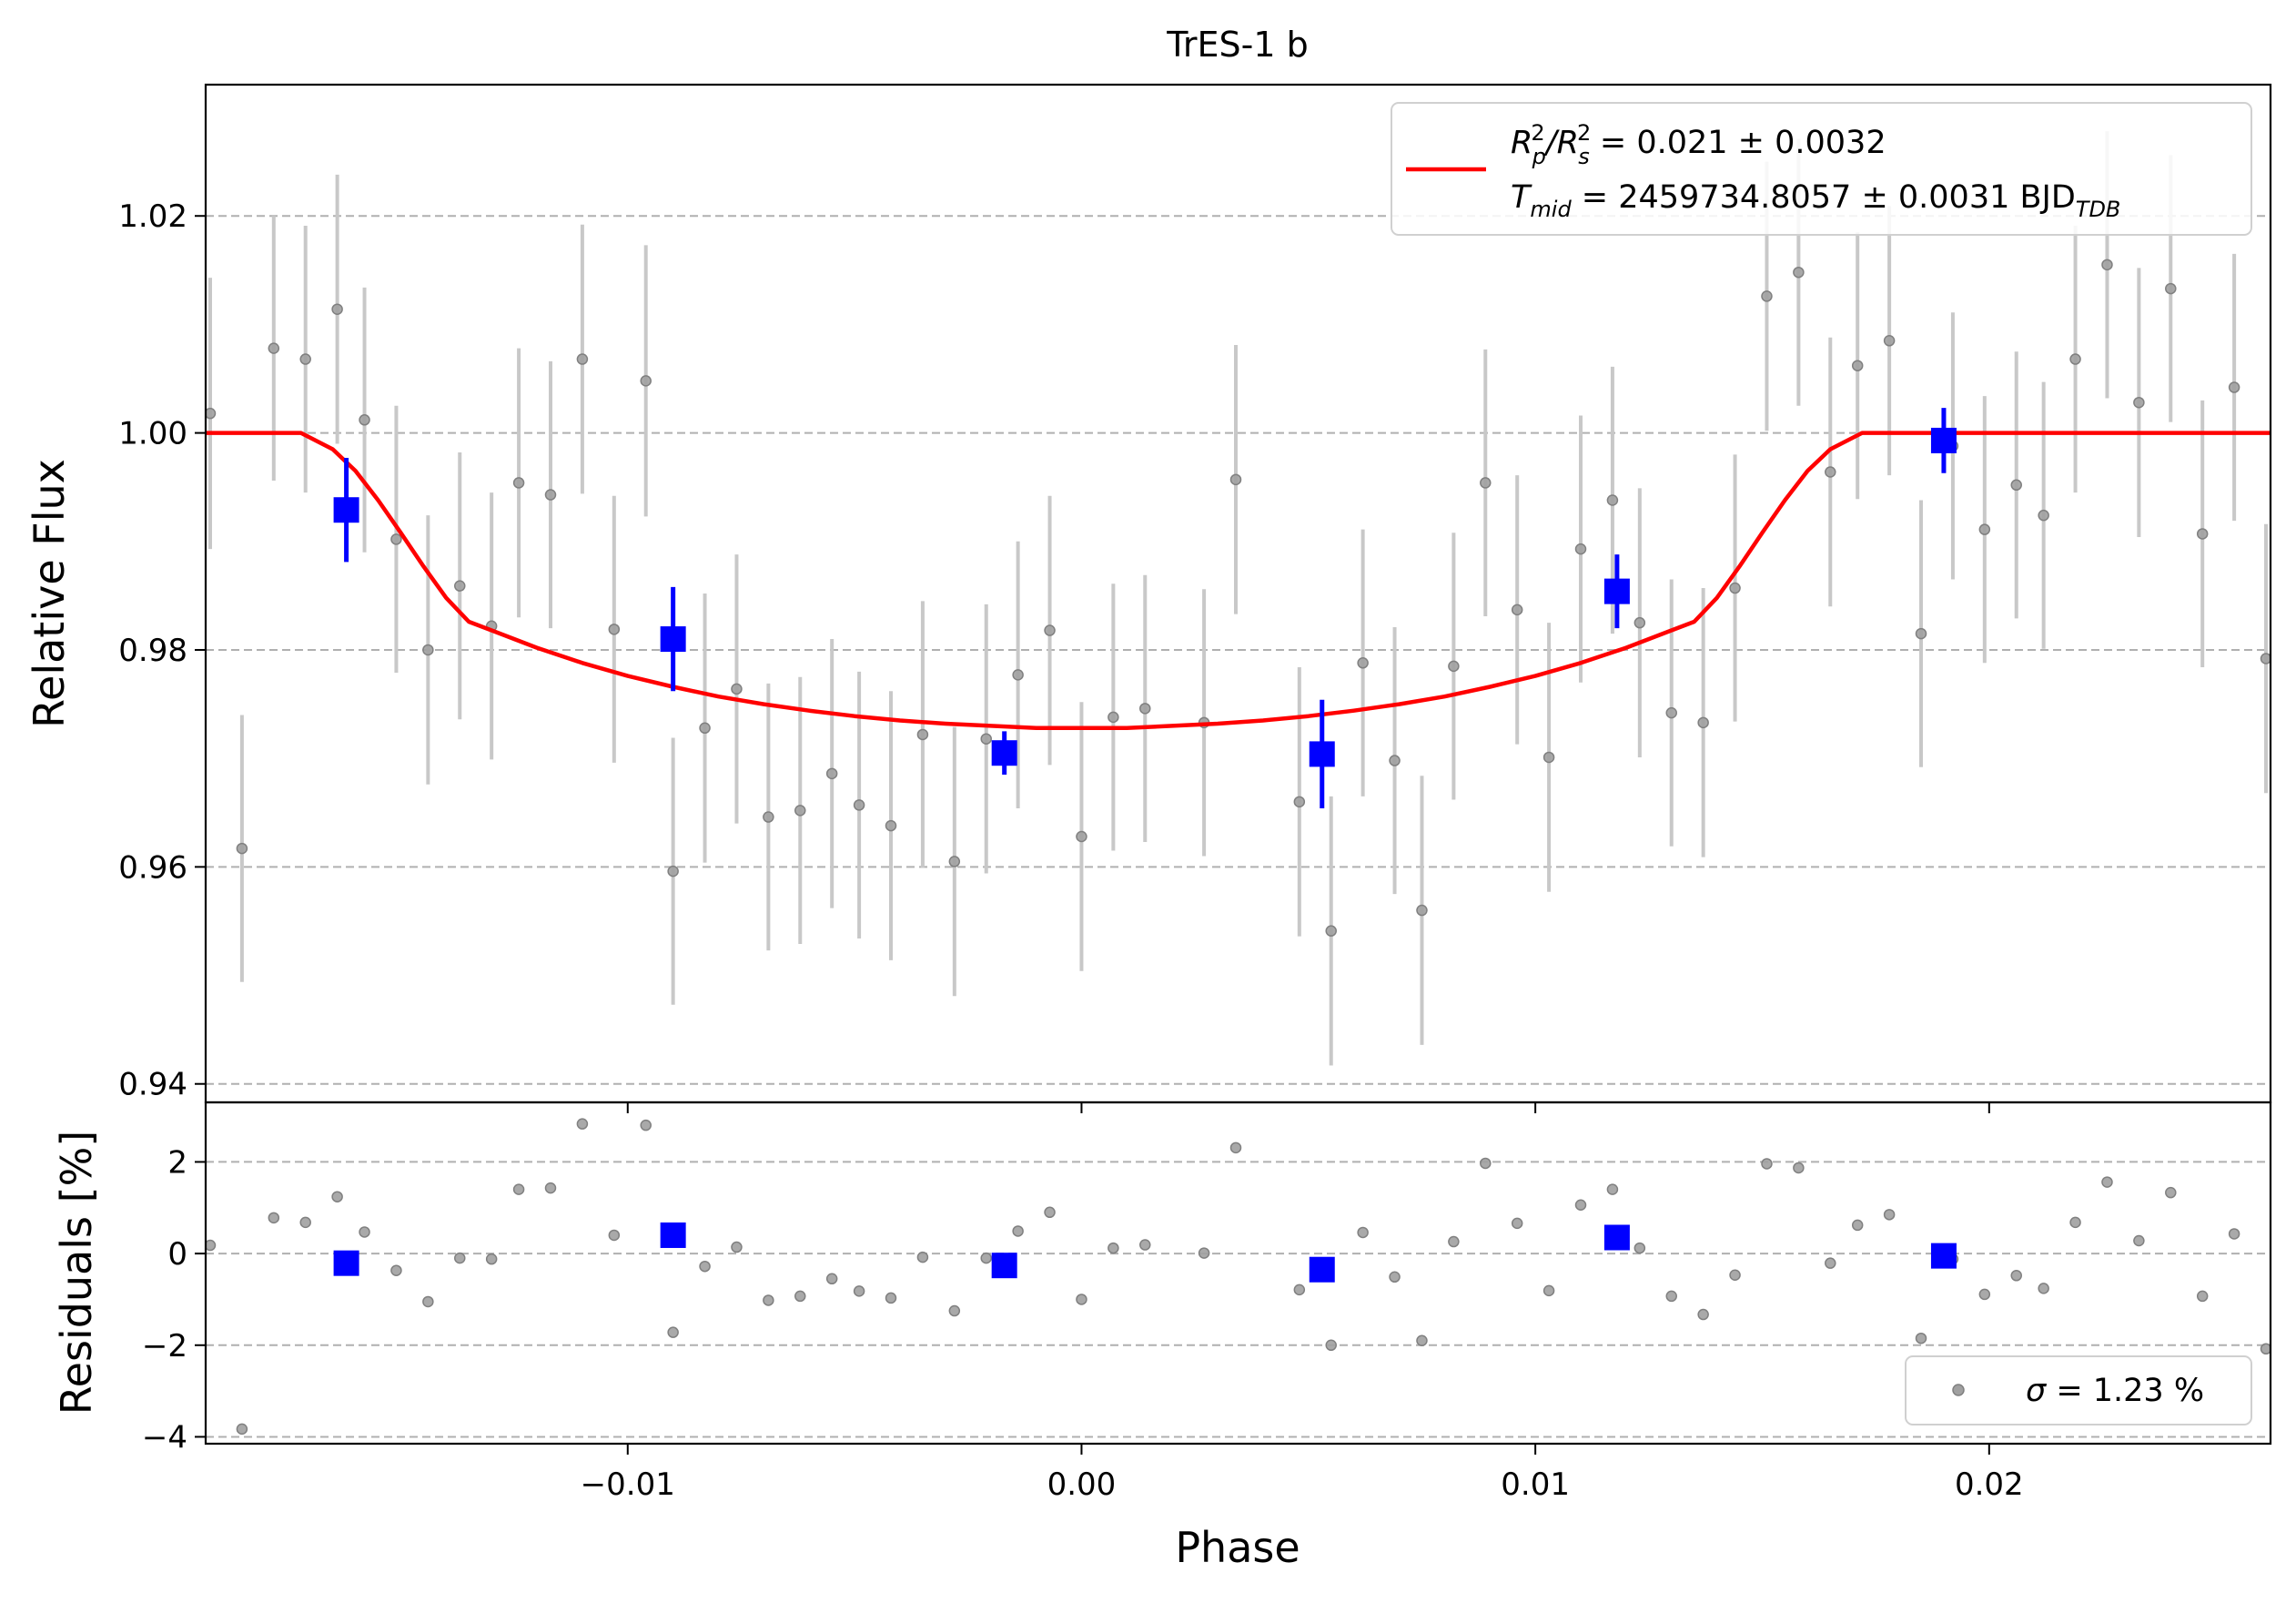 The height and width of the screenshot is (1603, 2296). What do you see at coordinates (2115, 1391) in the screenshot?
I see `legend-sigma-text: σ = 1.23 %` at bounding box center [2115, 1391].